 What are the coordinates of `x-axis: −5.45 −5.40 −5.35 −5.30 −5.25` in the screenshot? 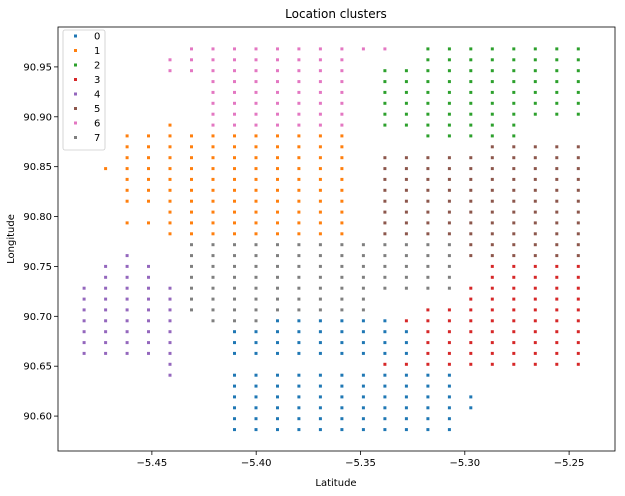 It's located at (360, 460).